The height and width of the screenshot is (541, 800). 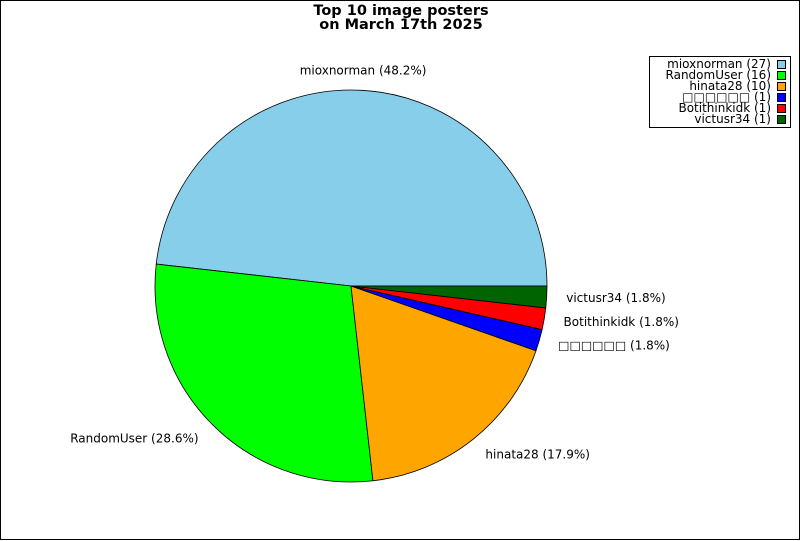 What do you see at coordinates (621, 322) in the screenshot?
I see `pie-slice-label-4: Botithinkidk (1.8%)` at bounding box center [621, 322].